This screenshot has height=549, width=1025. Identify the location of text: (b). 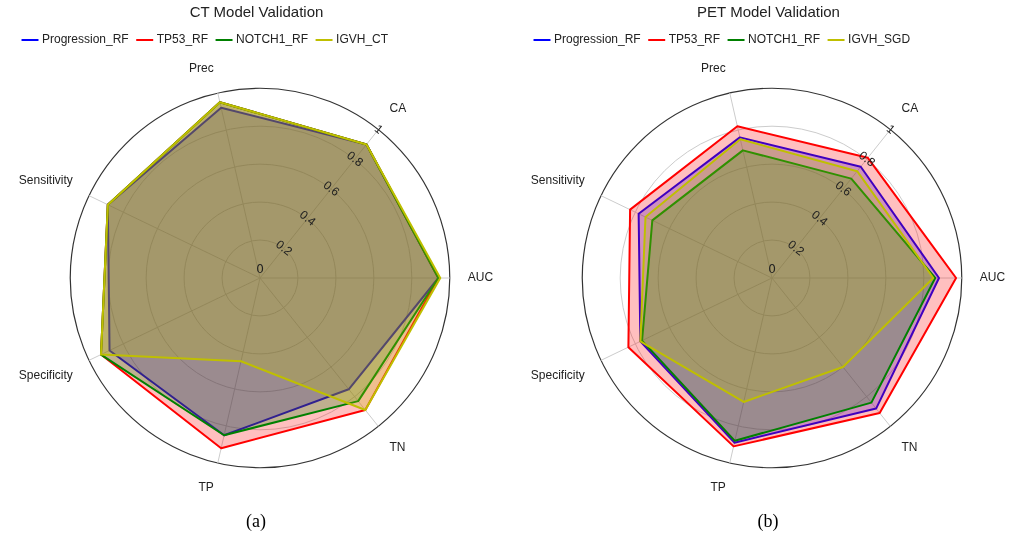
(768, 521).